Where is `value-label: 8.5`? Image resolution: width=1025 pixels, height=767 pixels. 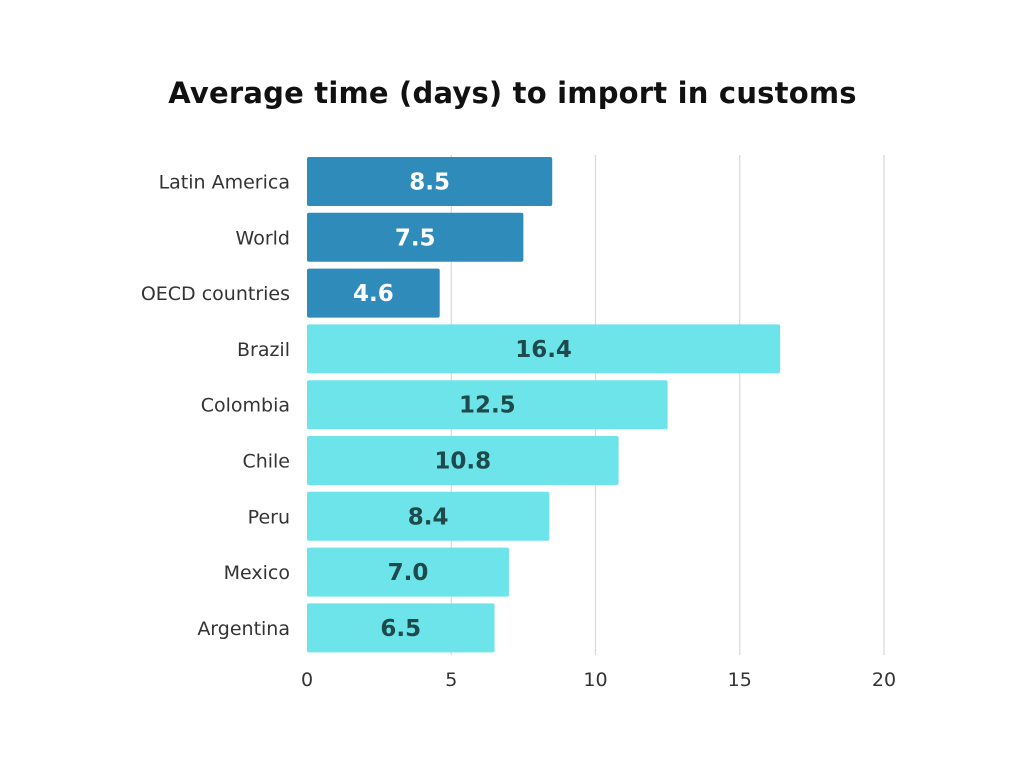
value-label: 8.5 is located at coordinates (429, 183).